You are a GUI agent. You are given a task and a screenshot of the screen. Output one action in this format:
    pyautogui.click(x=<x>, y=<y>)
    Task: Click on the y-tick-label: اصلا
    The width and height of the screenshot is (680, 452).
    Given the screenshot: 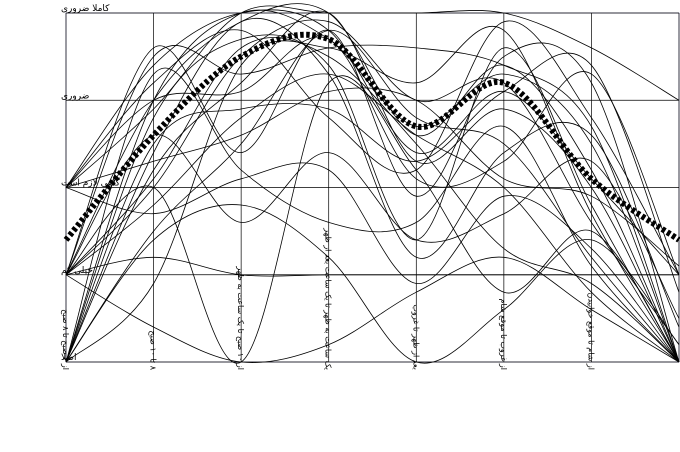 What is the action you would take?
    pyautogui.click(x=69, y=358)
    